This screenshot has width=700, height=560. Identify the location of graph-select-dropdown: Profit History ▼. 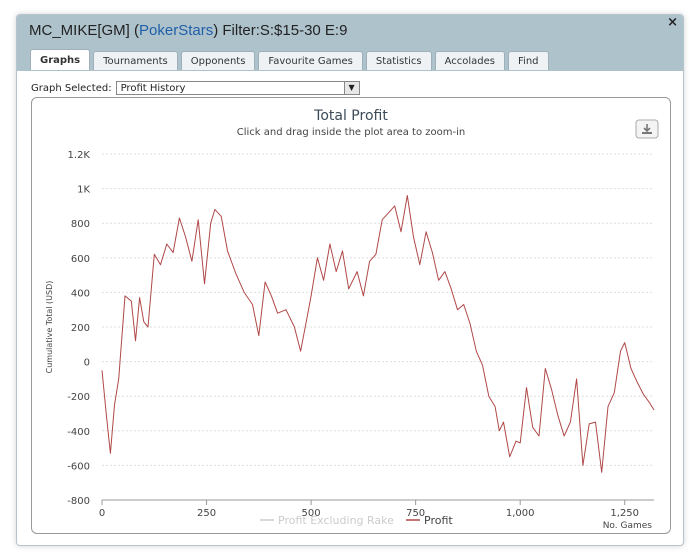
(237, 88).